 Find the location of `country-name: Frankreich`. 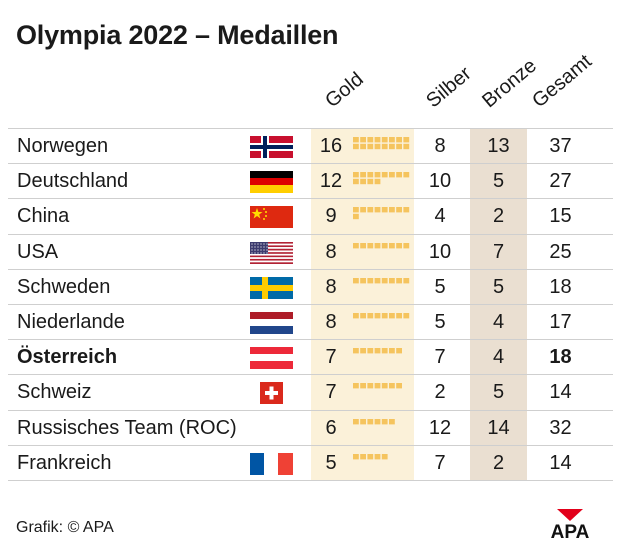

country-name: Frankreich is located at coordinates (64, 462).